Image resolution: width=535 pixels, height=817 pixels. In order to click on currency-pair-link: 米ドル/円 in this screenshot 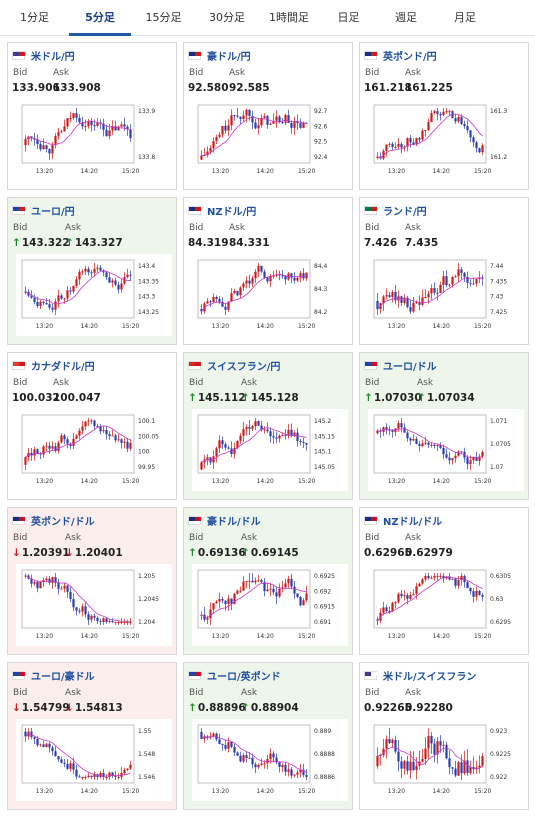, I will do `click(43, 55)`.